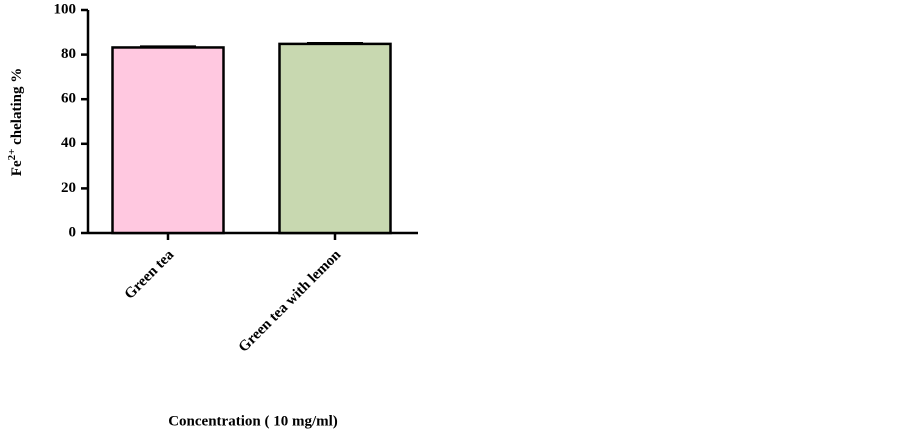 This screenshot has height=439, width=903. Describe the element at coordinates (68, 143) in the screenshot. I see `y-tick-label: 40` at that location.